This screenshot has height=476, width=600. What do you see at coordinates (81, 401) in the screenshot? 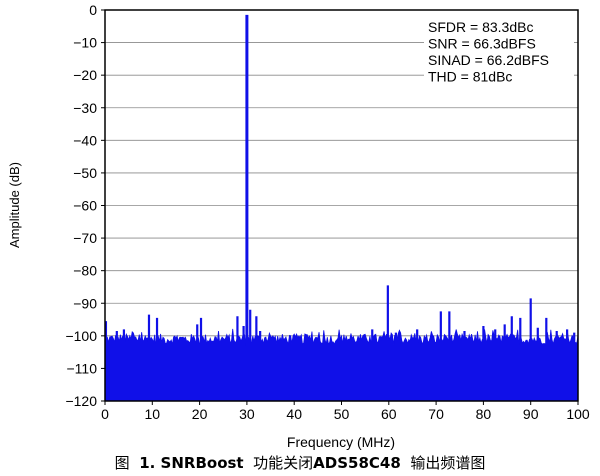
I see `y-tick-label: −120` at bounding box center [81, 401].